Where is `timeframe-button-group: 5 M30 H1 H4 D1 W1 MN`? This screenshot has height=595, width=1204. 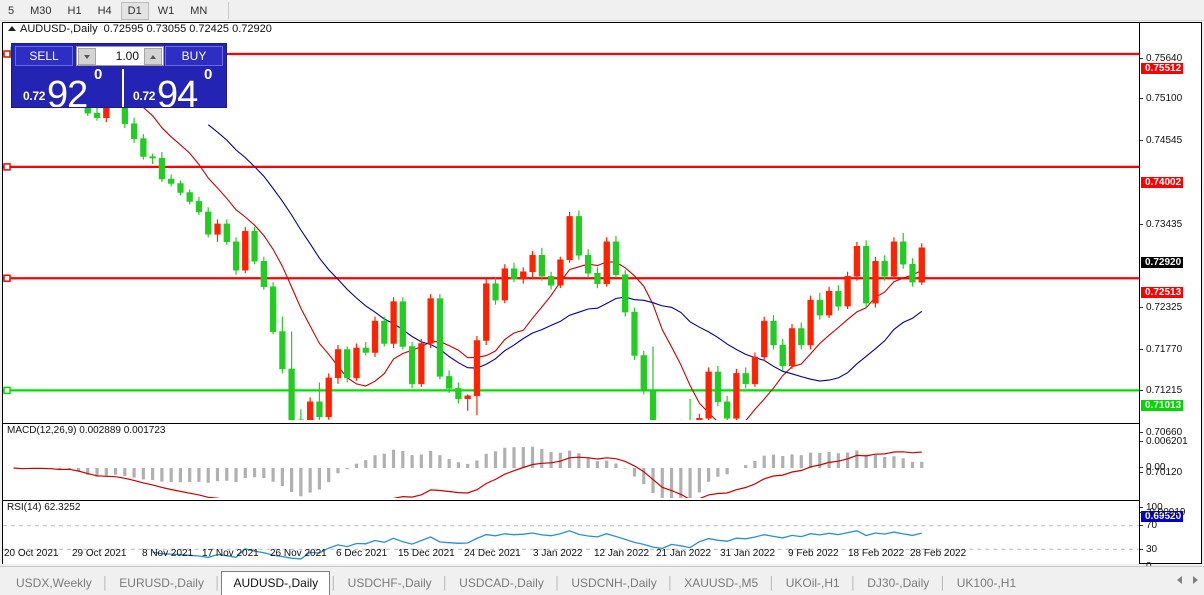
timeframe-button-group: 5 M30 H1 H4 D1 W1 MN is located at coordinates (107, 10).